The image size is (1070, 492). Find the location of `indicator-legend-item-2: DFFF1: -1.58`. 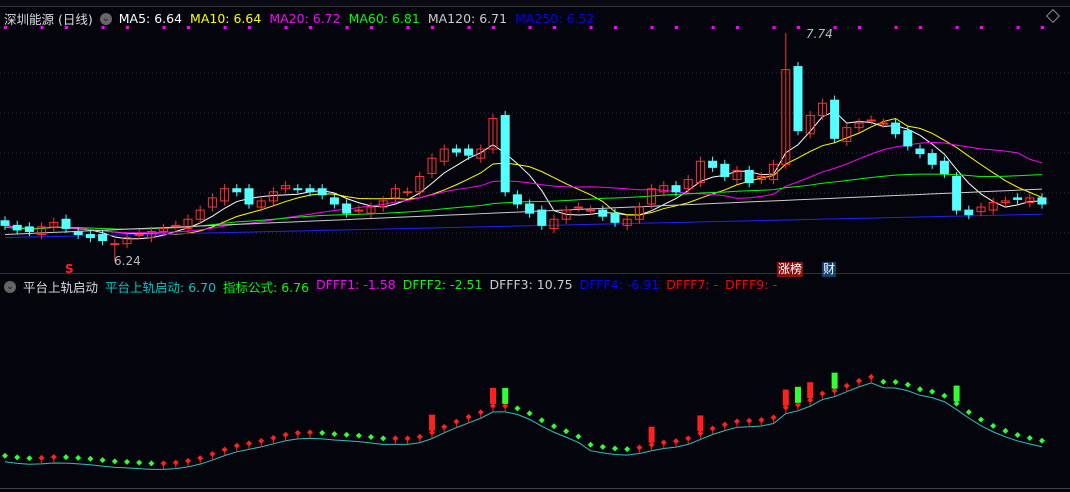

indicator-legend-item-2: DFFF1: -1.58 is located at coordinates (356, 284).